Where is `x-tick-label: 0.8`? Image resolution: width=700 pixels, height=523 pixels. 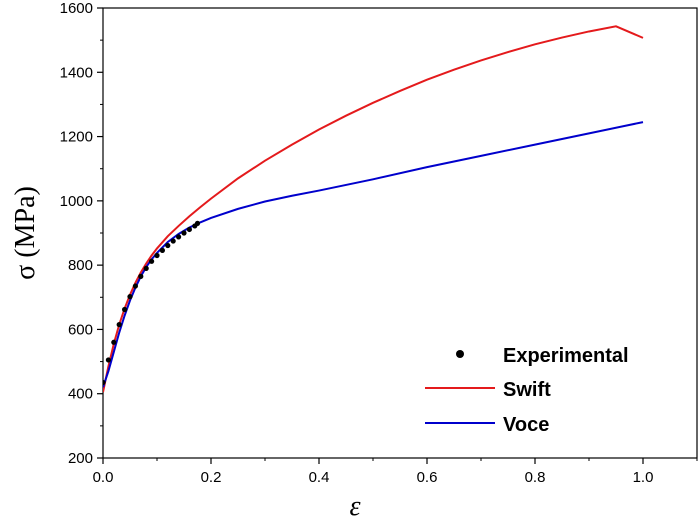
x-tick-label: 0.8 is located at coordinates (535, 477).